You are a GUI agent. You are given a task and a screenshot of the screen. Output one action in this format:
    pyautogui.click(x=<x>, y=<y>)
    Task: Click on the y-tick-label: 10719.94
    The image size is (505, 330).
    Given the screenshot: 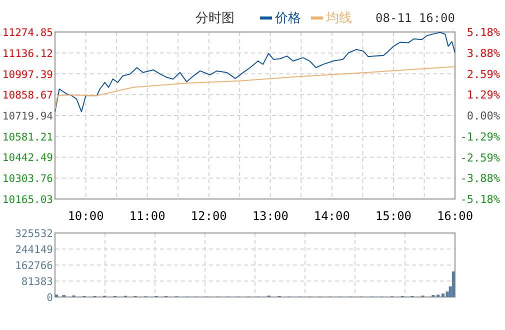 What is the action you would take?
    pyautogui.click(x=27, y=116)
    